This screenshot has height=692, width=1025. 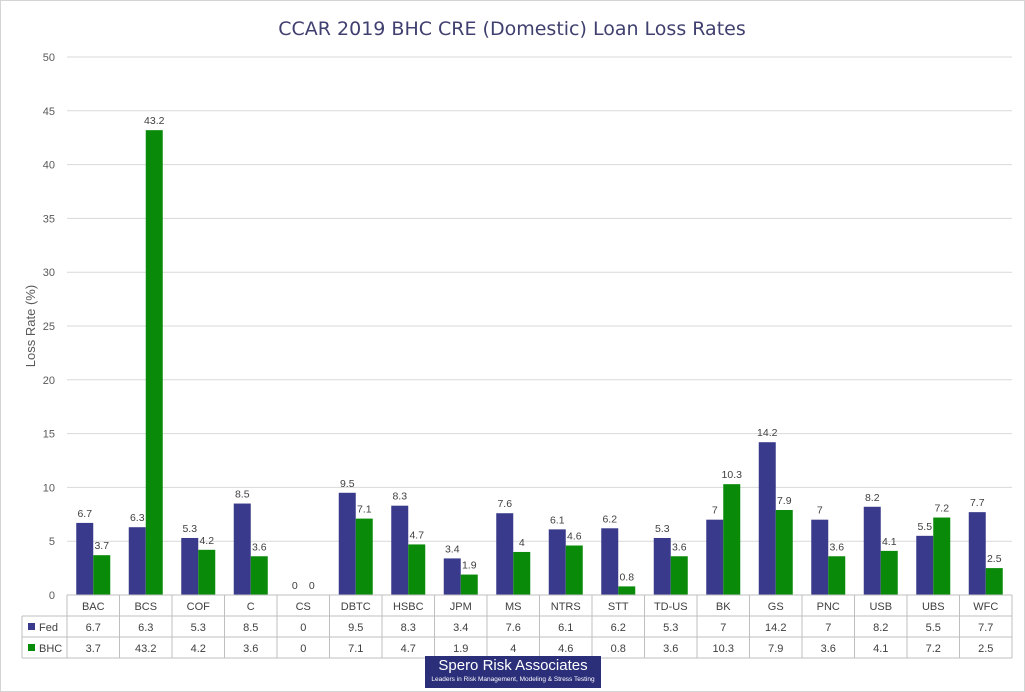 I want to click on bar-bhc-bcs, so click(x=154, y=362).